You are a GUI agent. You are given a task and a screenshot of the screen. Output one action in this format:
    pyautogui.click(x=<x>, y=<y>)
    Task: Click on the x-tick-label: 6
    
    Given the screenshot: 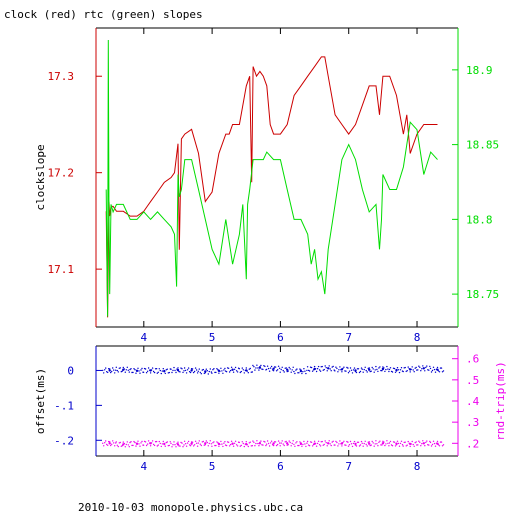 What is the action you would take?
    pyautogui.click(x=280, y=466)
    